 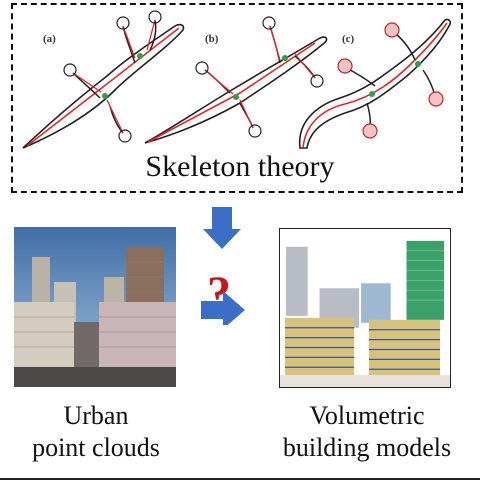 I want to click on volumetric-model-image, so click(x=365, y=308).